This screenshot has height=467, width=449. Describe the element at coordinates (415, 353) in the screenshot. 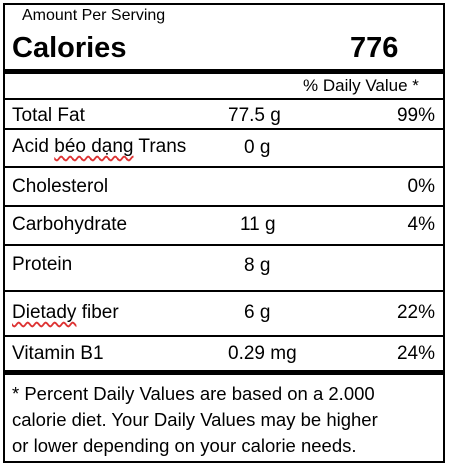

I see `nutrient-daily-value: 24%` at that location.